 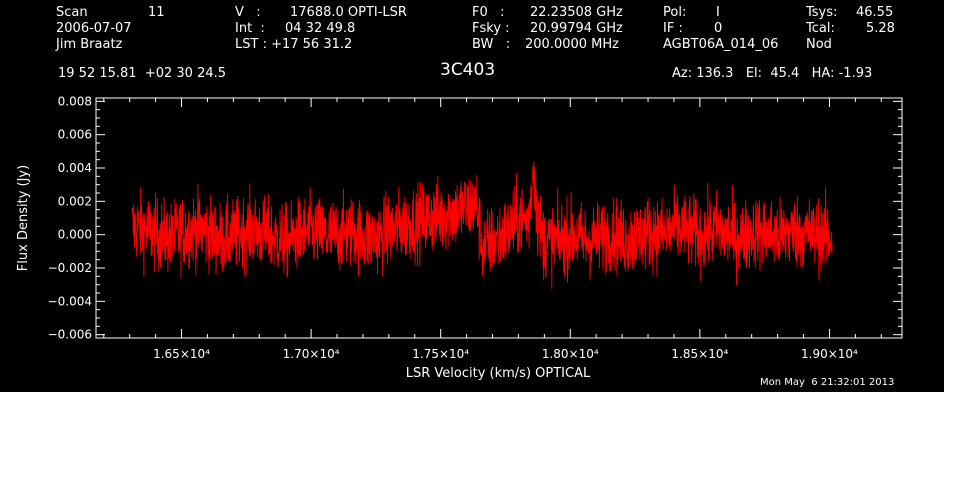 What do you see at coordinates (94, 28) in the screenshot?
I see `obs-date: 2006-07-07` at bounding box center [94, 28].